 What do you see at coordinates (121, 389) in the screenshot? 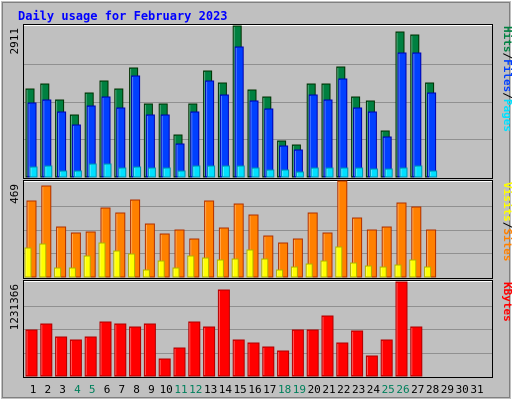
I see `day-label-7: 7` at bounding box center [121, 389].